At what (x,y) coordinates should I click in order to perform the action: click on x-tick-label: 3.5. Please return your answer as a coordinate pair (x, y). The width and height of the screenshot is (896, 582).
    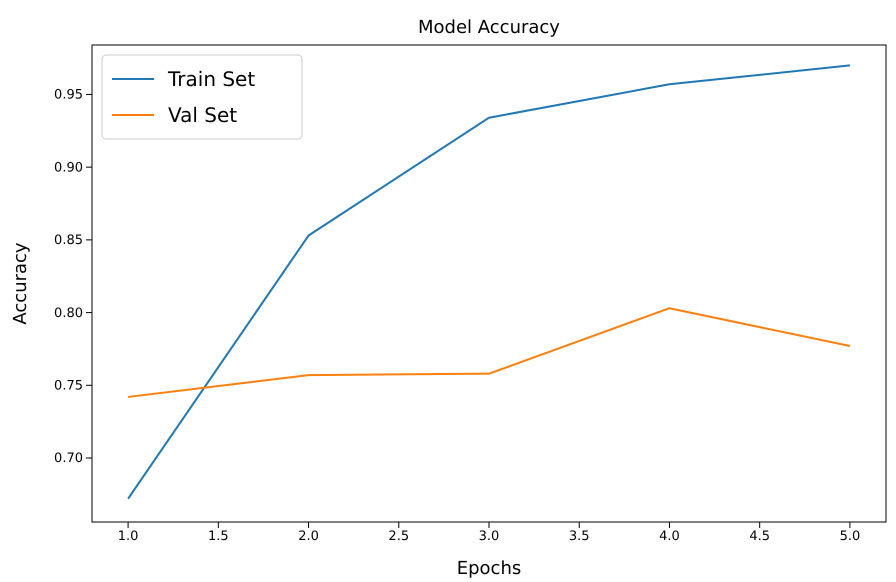
    Looking at the image, I should click on (579, 536).